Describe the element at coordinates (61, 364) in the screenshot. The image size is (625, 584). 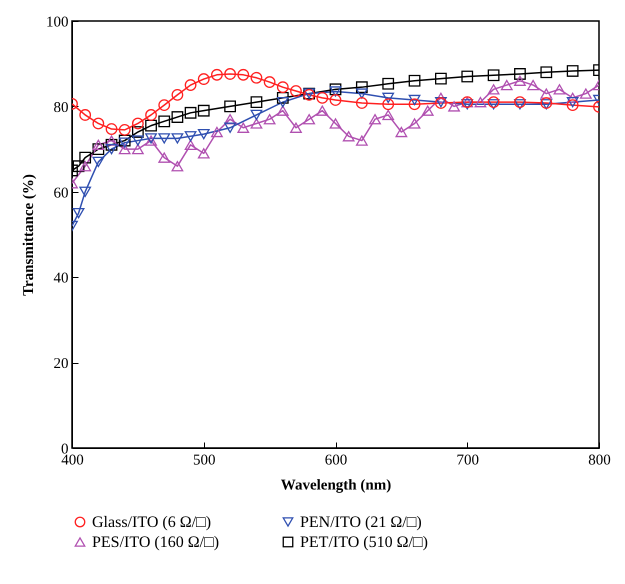
I see `y-tick-label: 20` at that location.